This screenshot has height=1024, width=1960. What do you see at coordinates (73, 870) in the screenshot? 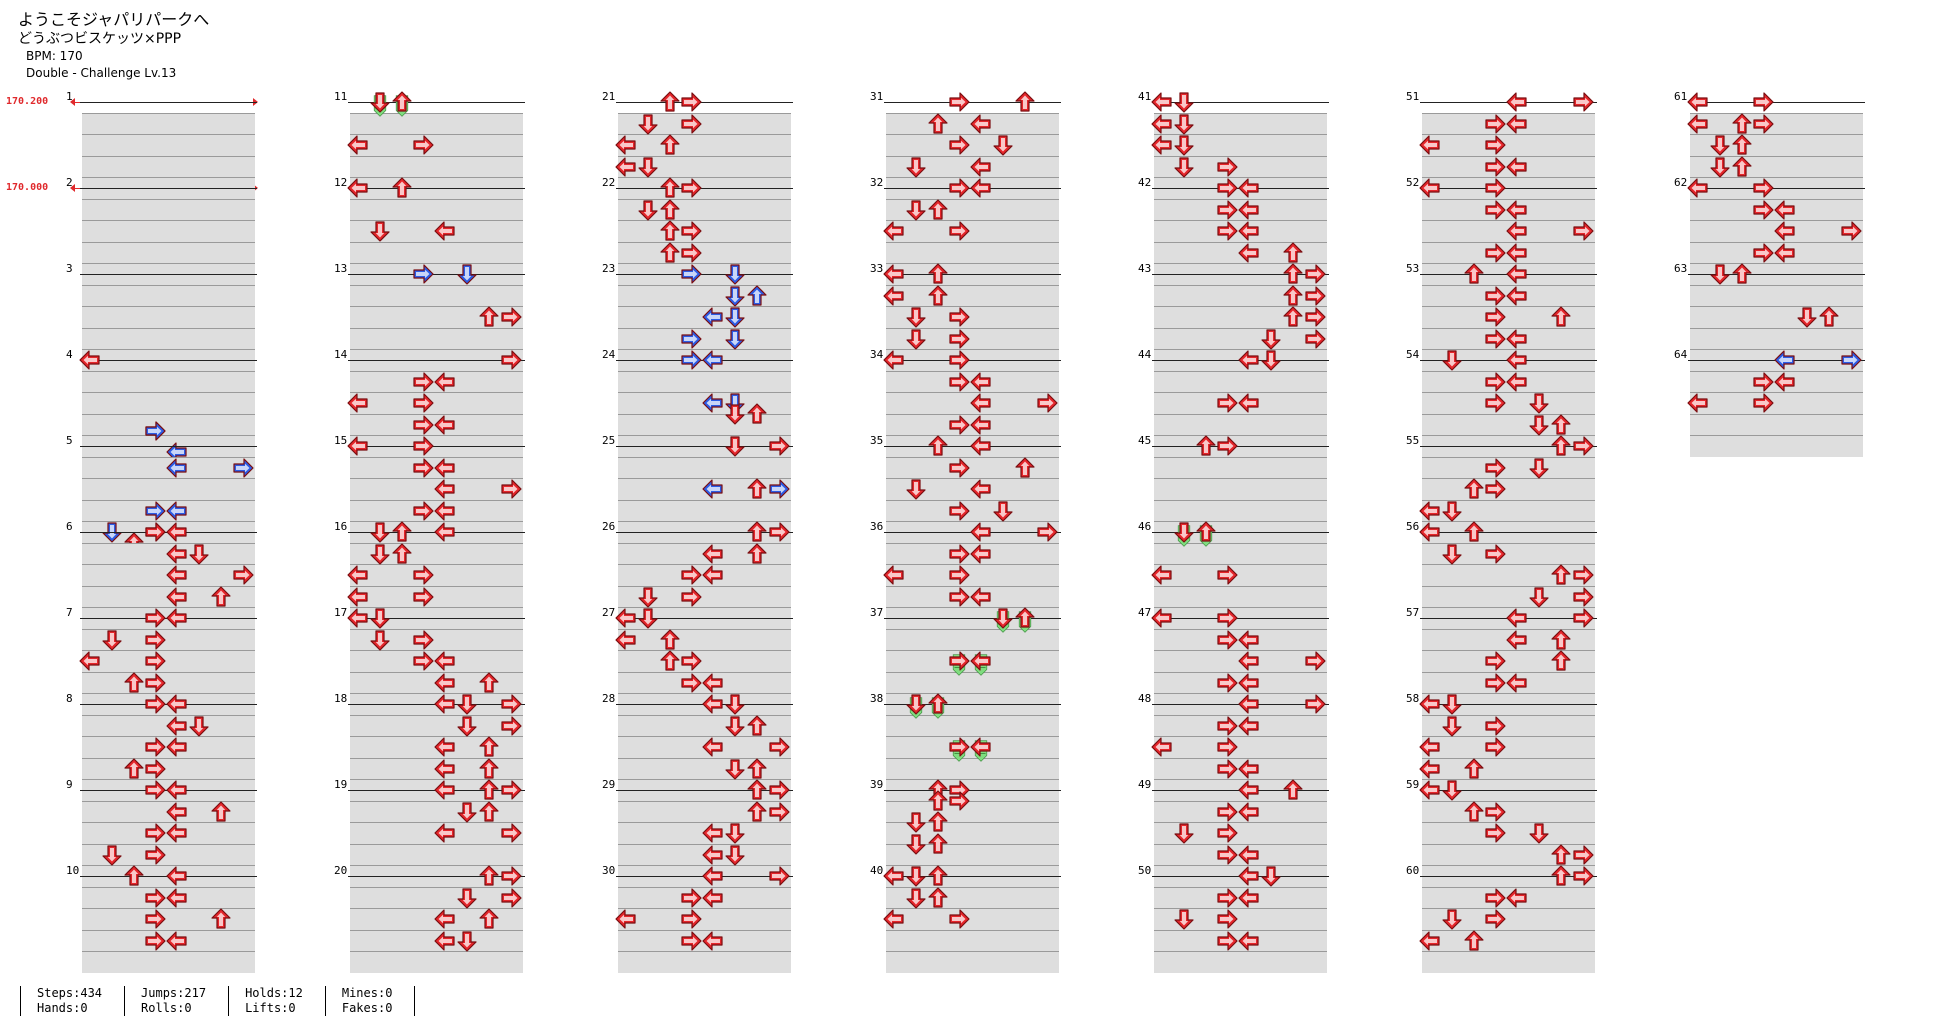
I see `measure-number: 10` at bounding box center [73, 870].